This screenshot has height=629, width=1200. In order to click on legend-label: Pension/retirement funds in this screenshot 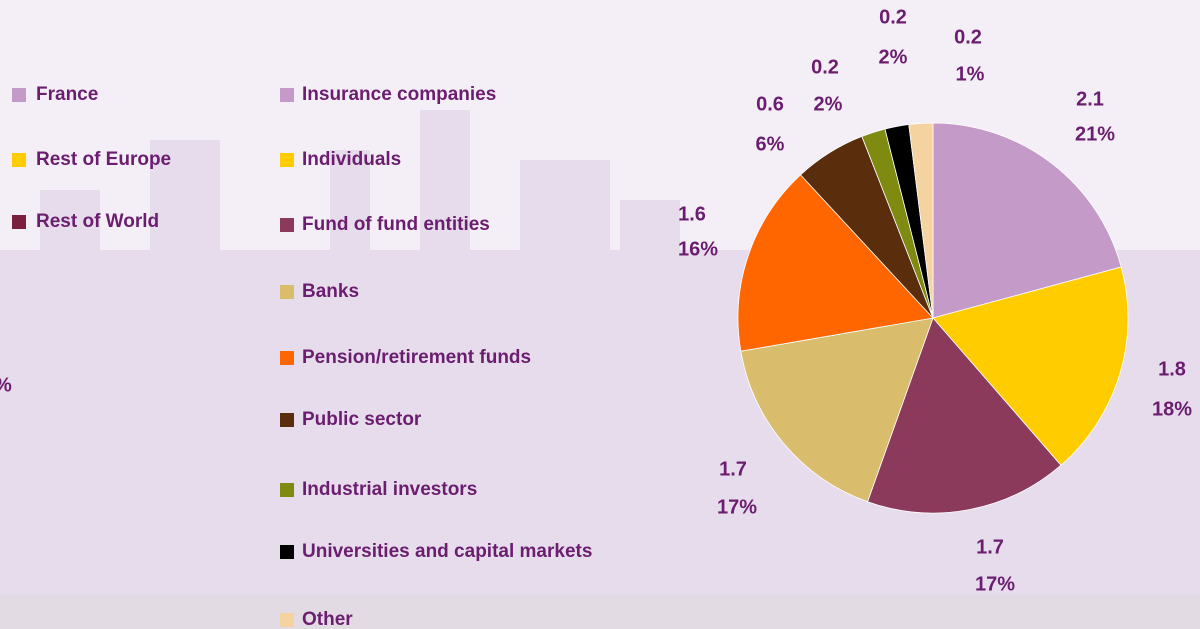, I will do `click(416, 357)`.